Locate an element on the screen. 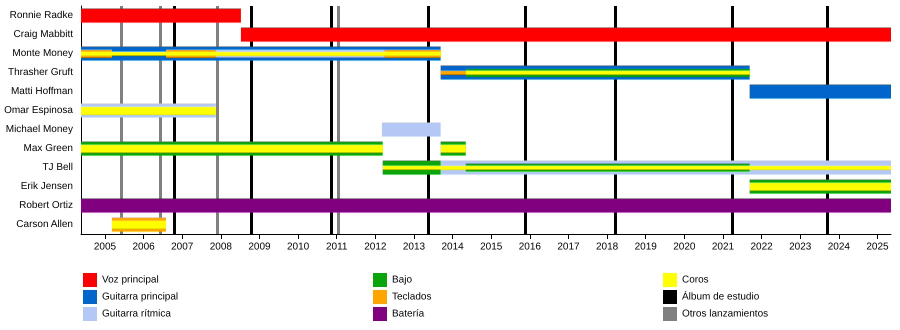 The image size is (900, 330). y-tick-label: TJ Bell is located at coordinates (57, 167).